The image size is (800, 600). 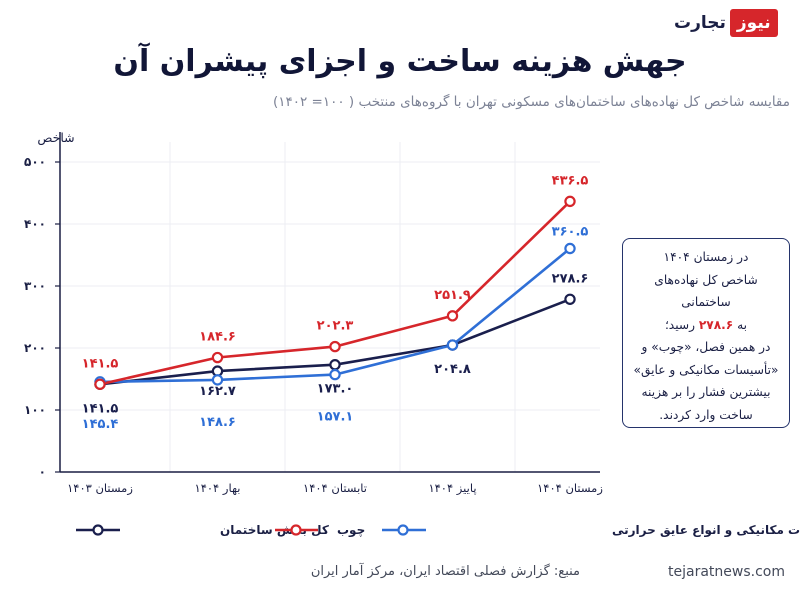 I want to click on y-tick-label: ۱۰۰, so click(x=35, y=410).